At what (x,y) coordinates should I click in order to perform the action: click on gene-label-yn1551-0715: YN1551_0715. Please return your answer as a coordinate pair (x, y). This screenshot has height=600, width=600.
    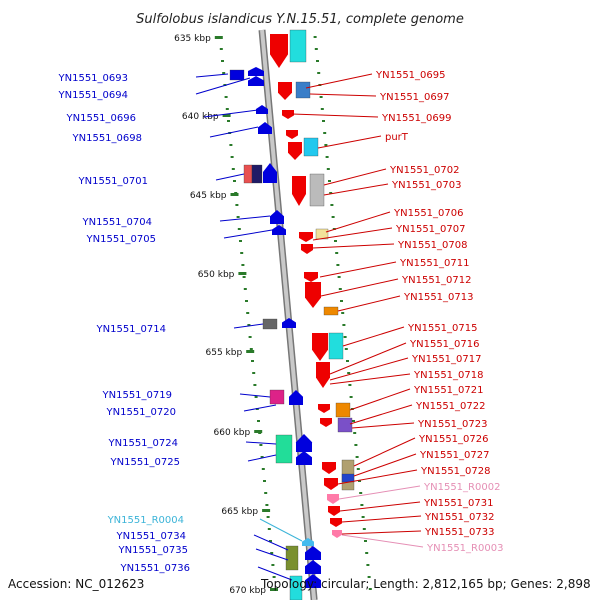
    Looking at the image, I should click on (442, 328).